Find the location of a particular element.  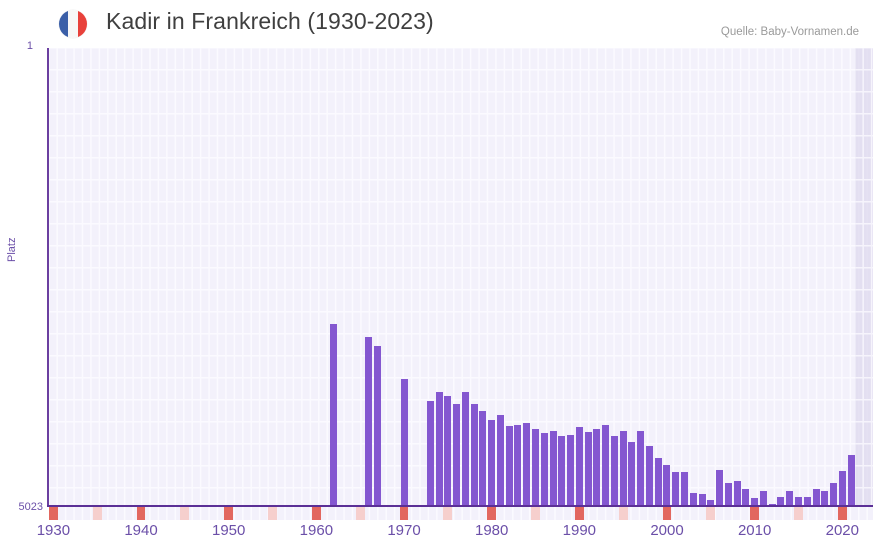

x-axis-tick-labels: 1930 1940 1950 1960 1970 1980 1990 2000 2010 2020 is located at coordinates (436, 535).